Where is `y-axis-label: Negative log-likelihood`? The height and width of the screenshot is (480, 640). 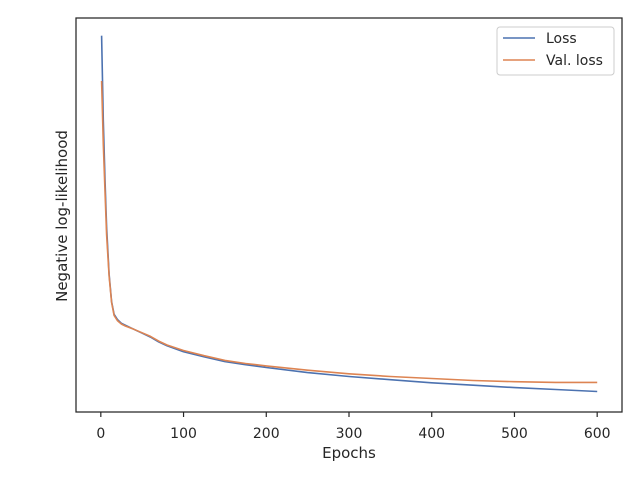
y-axis-label: Negative log-likelihood is located at coordinates (62, 216).